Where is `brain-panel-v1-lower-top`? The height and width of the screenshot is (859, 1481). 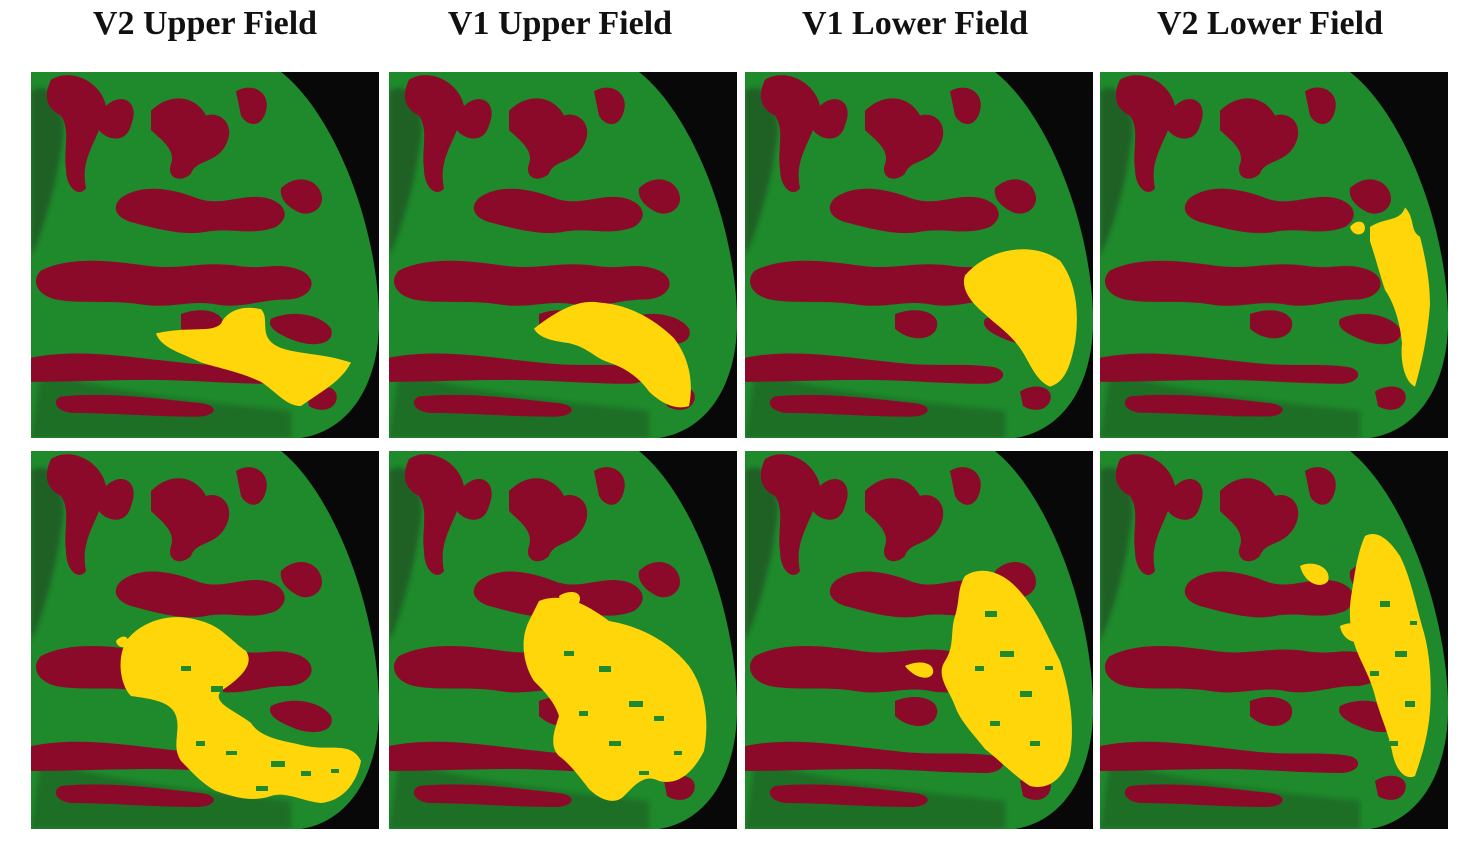 brain-panel-v1-lower-top is located at coordinates (919, 255).